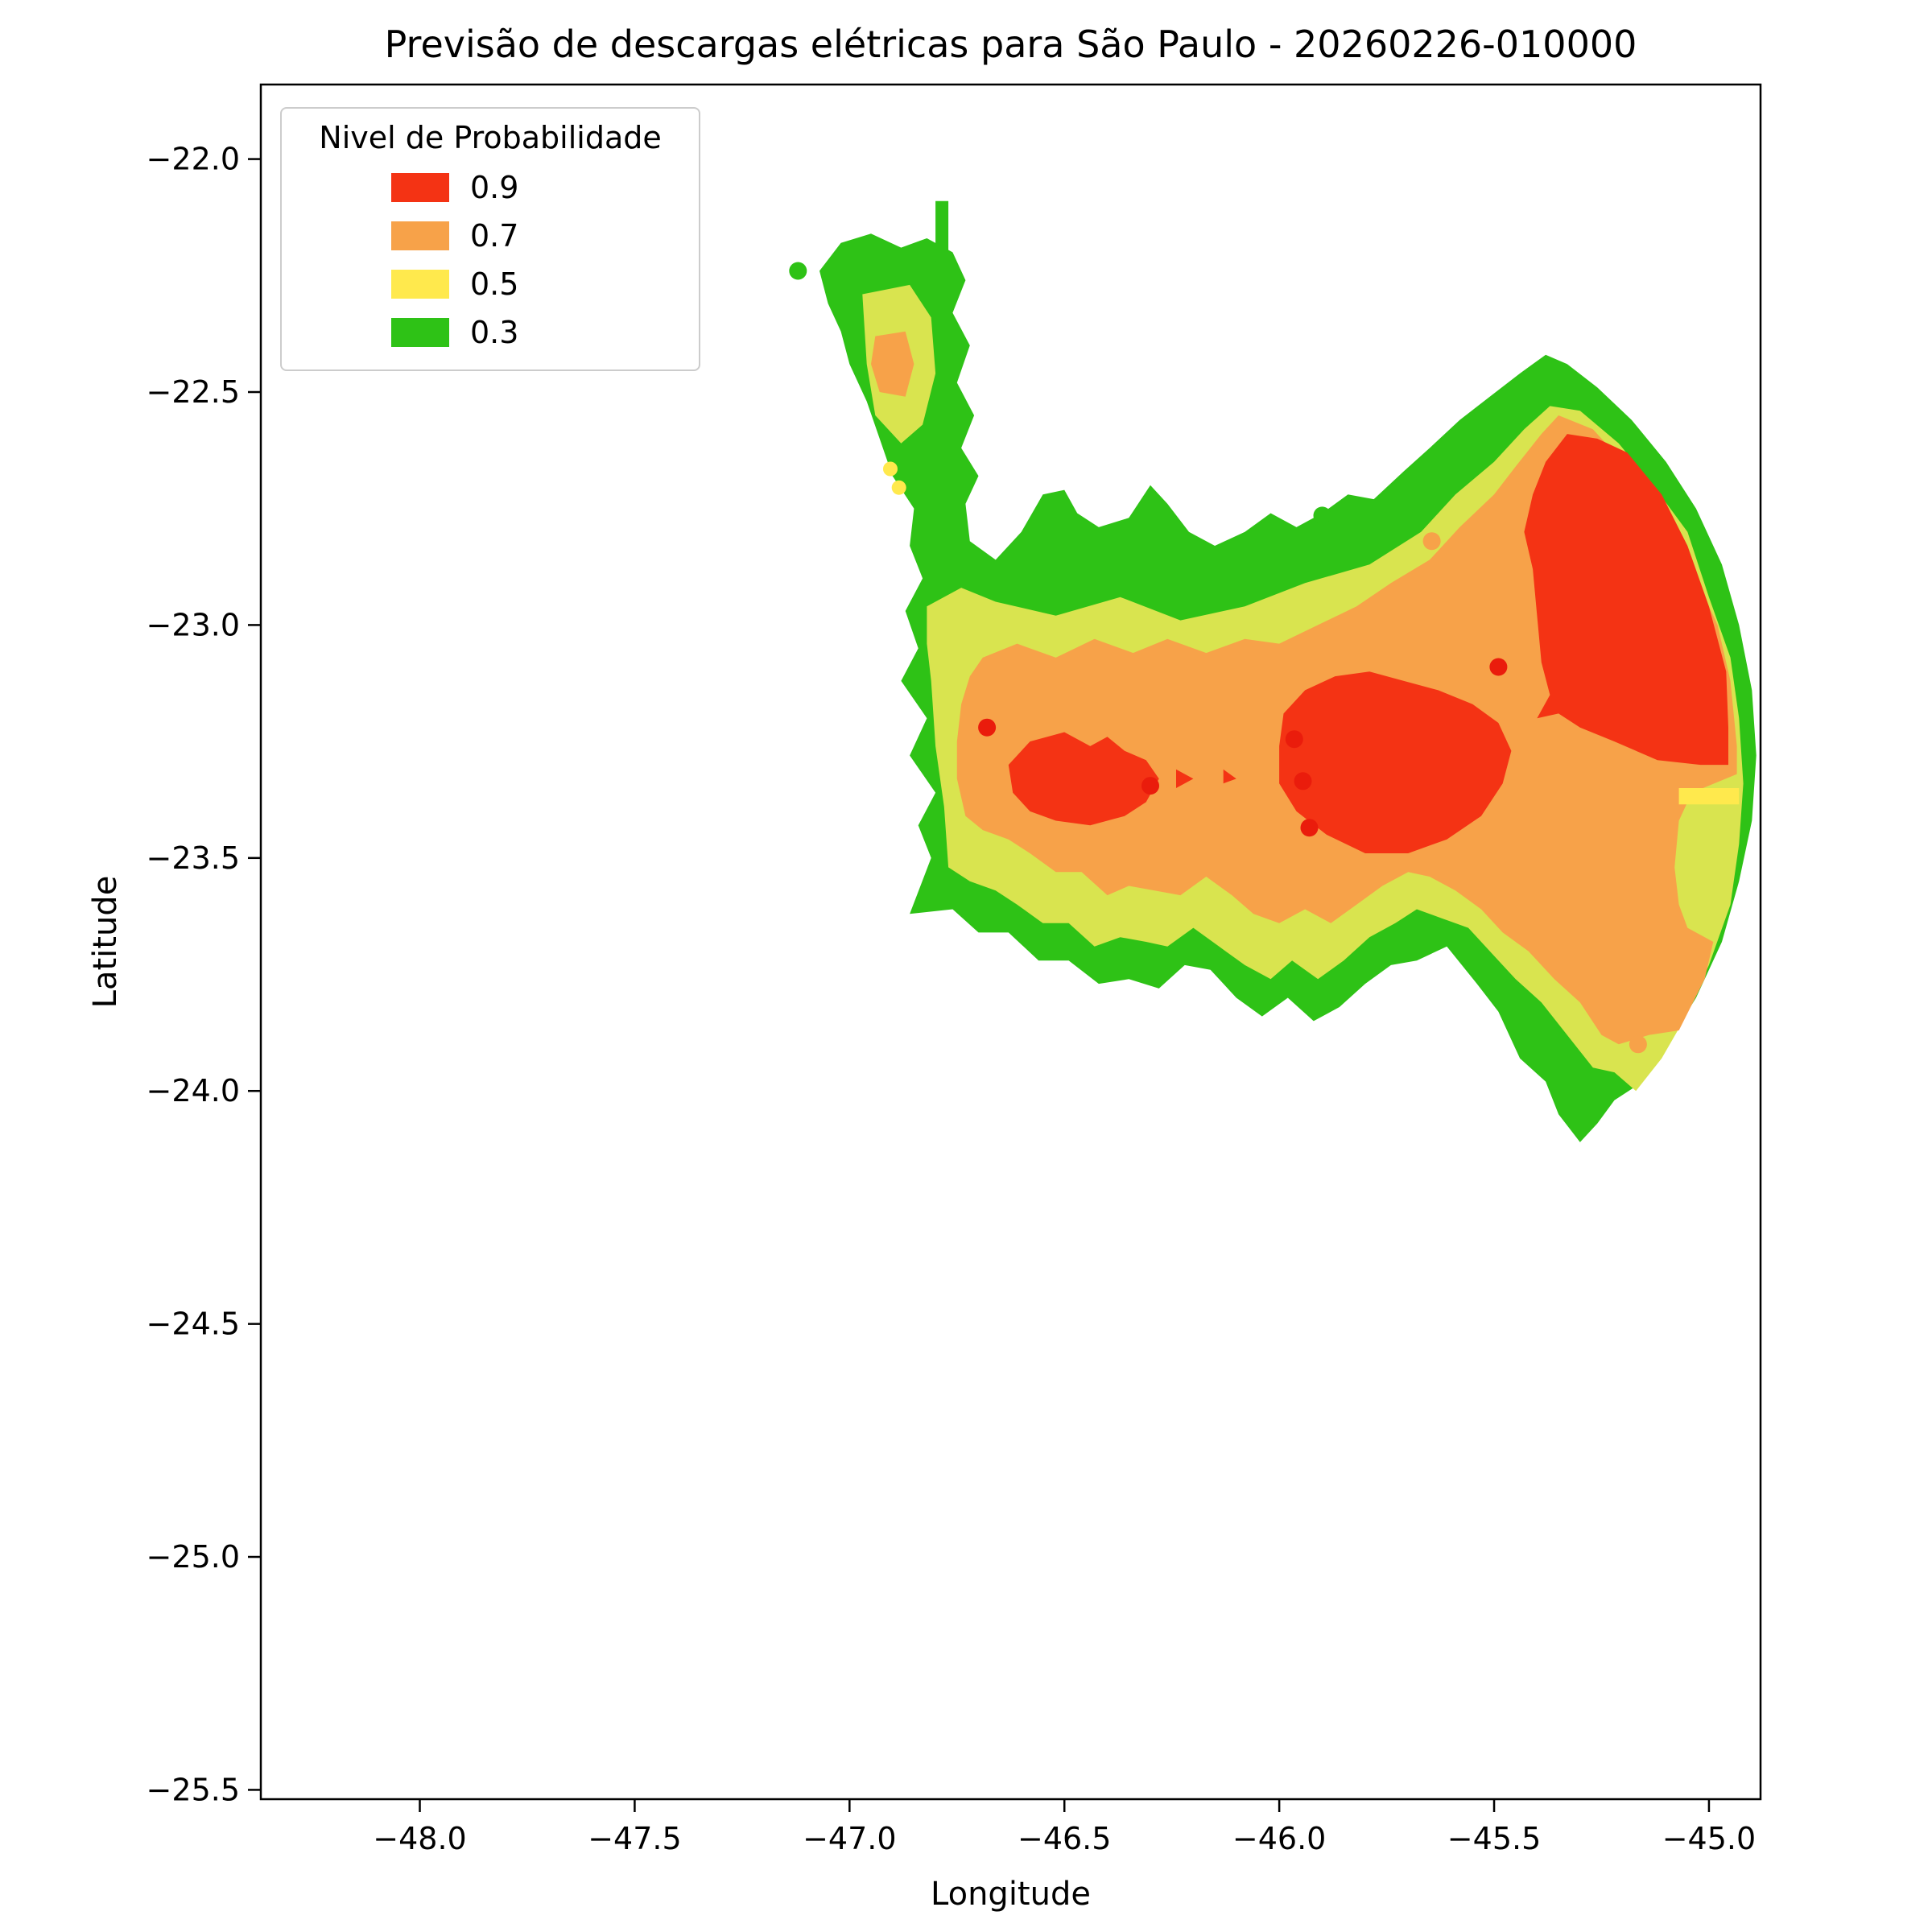 The image size is (1932, 1932). I want to click on x-tick-label: −45.5, so click(1494, 1838).